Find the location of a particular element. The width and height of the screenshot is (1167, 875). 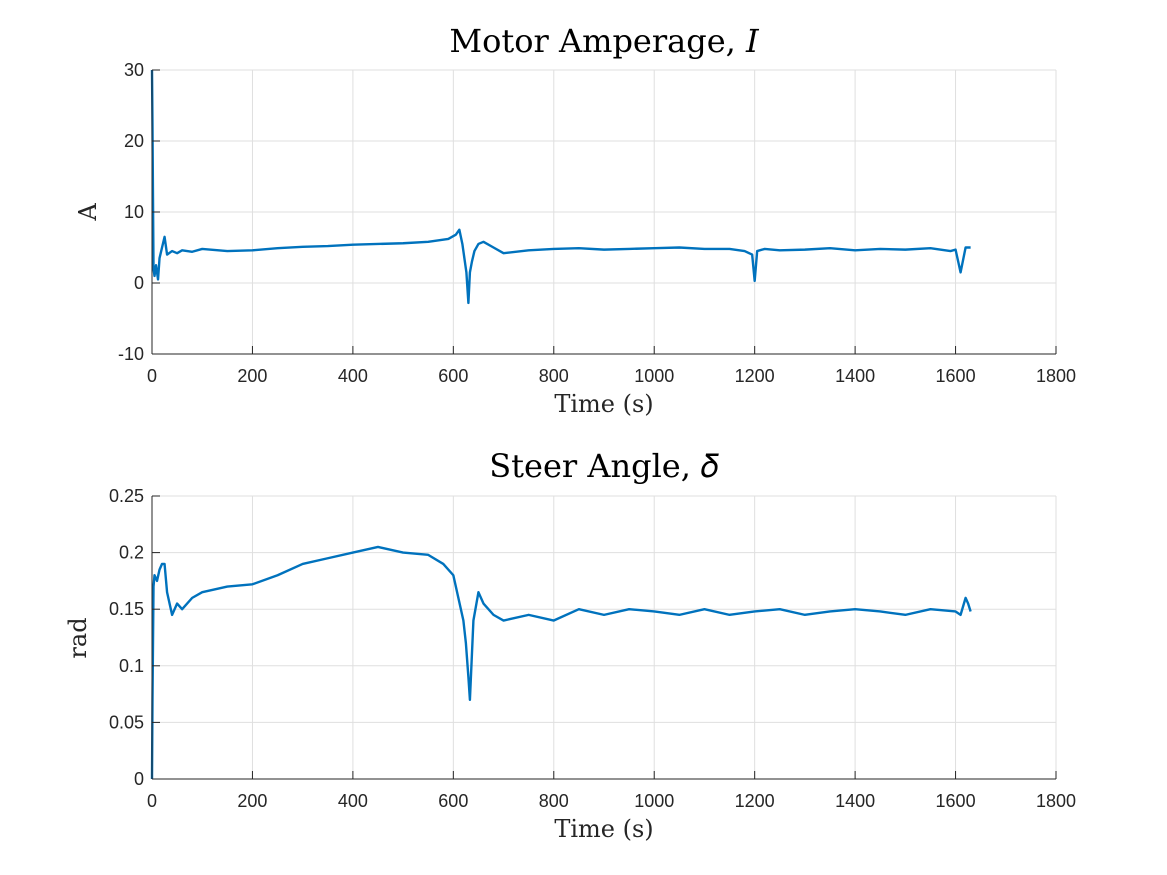

chart-title: Steer Angle, 𝛿 is located at coordinates (604, 466).